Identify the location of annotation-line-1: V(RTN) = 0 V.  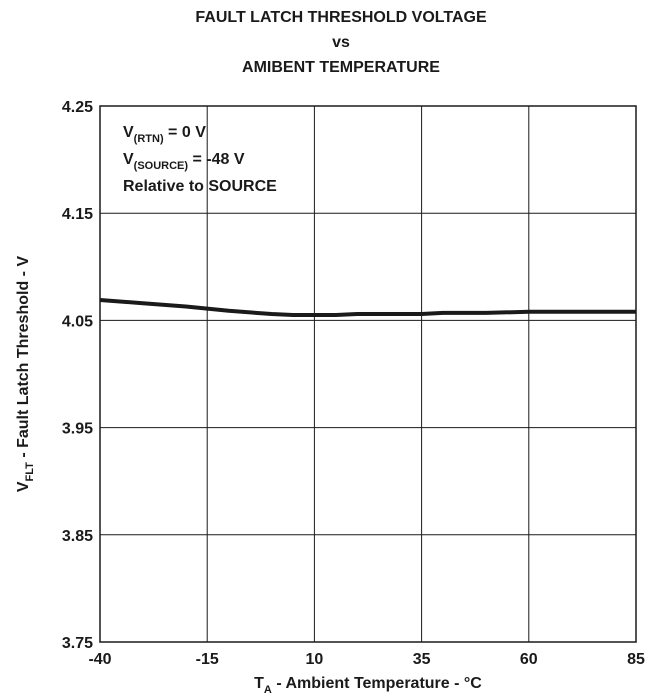
(164, 134).